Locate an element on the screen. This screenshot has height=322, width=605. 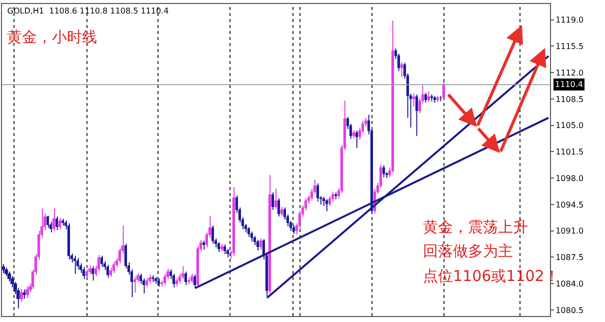
y-tick-label: 1084.0 is located at coordinates (570, 283).